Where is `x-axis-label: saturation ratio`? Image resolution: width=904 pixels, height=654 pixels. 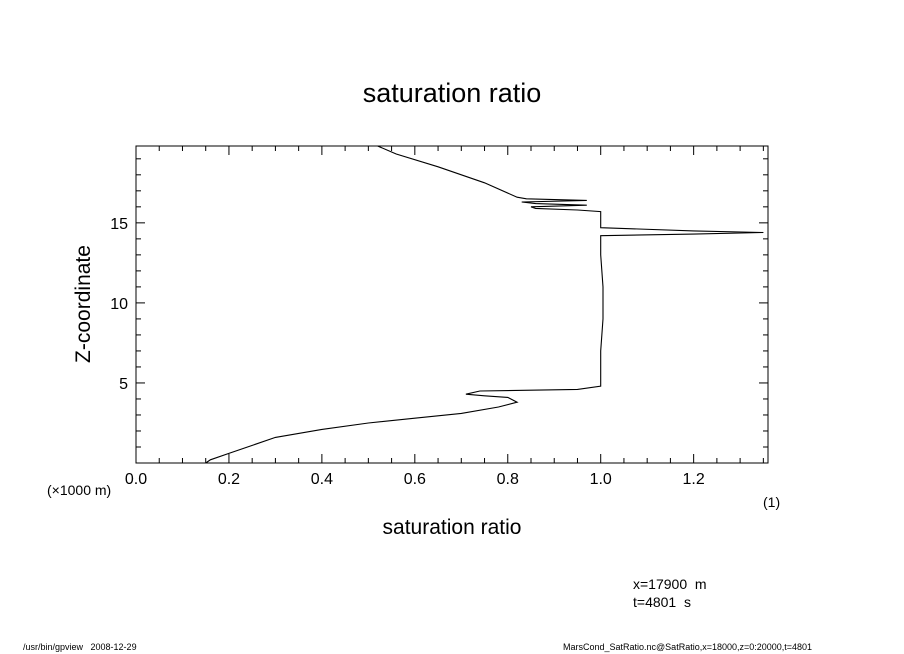
x-axis-label: saturation ratio is located at coordinates (452, 527).